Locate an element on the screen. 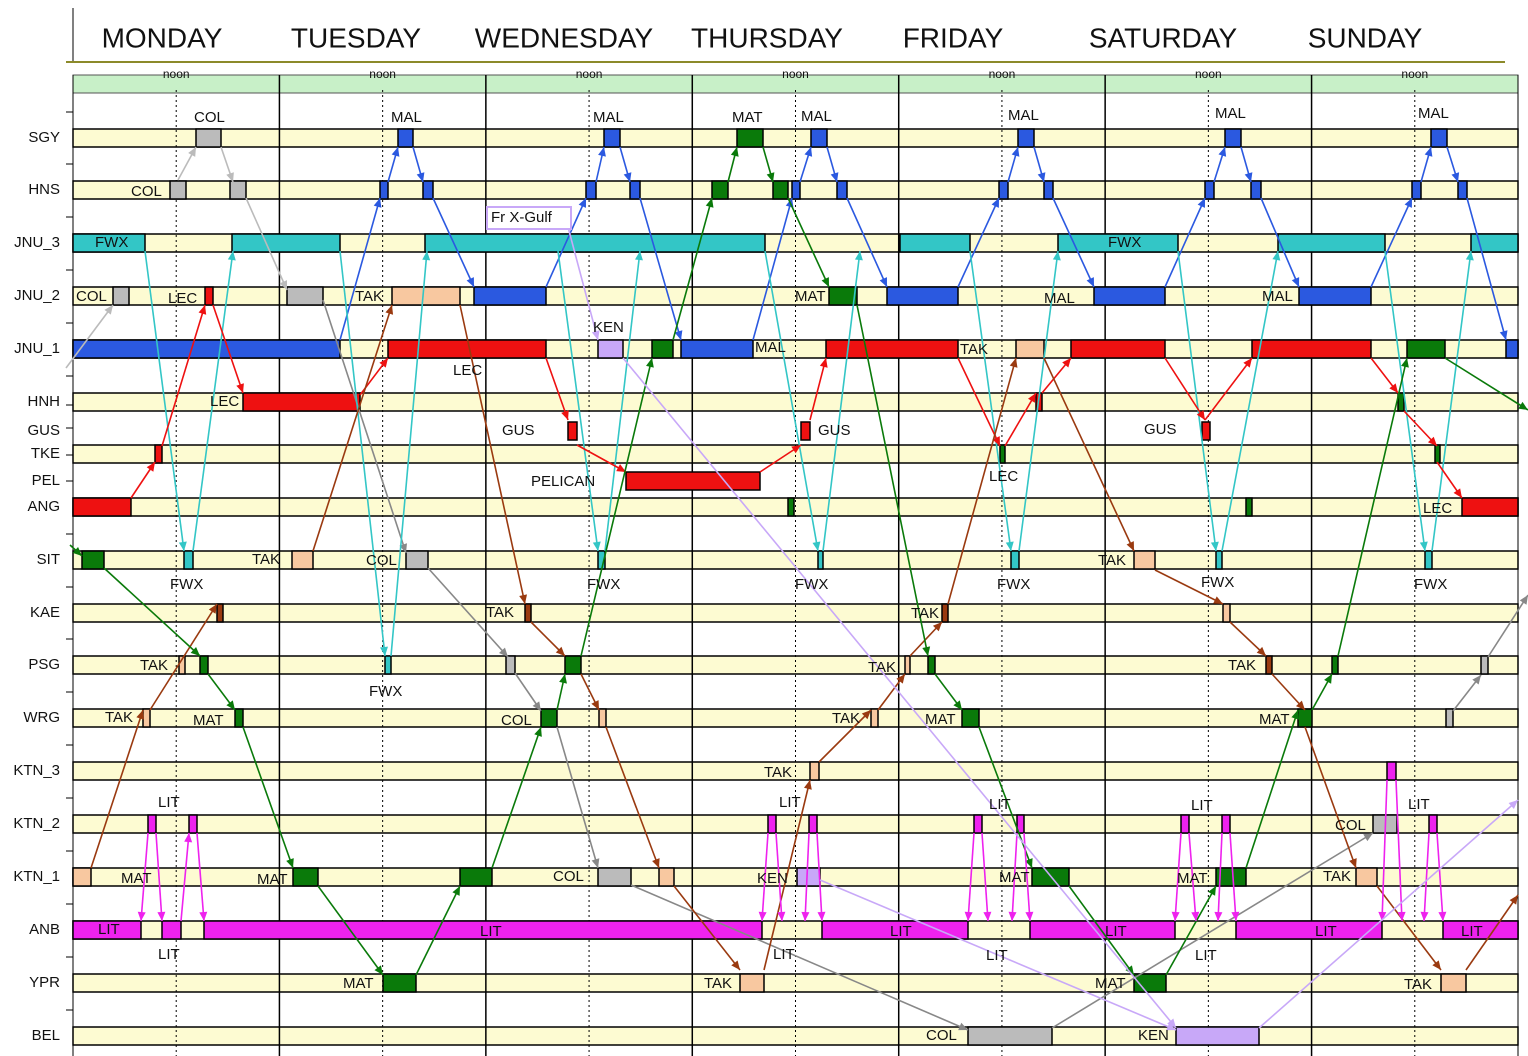 The image size is (1528, 1056). port-label: BEL is located at coordinates (46, 1035).